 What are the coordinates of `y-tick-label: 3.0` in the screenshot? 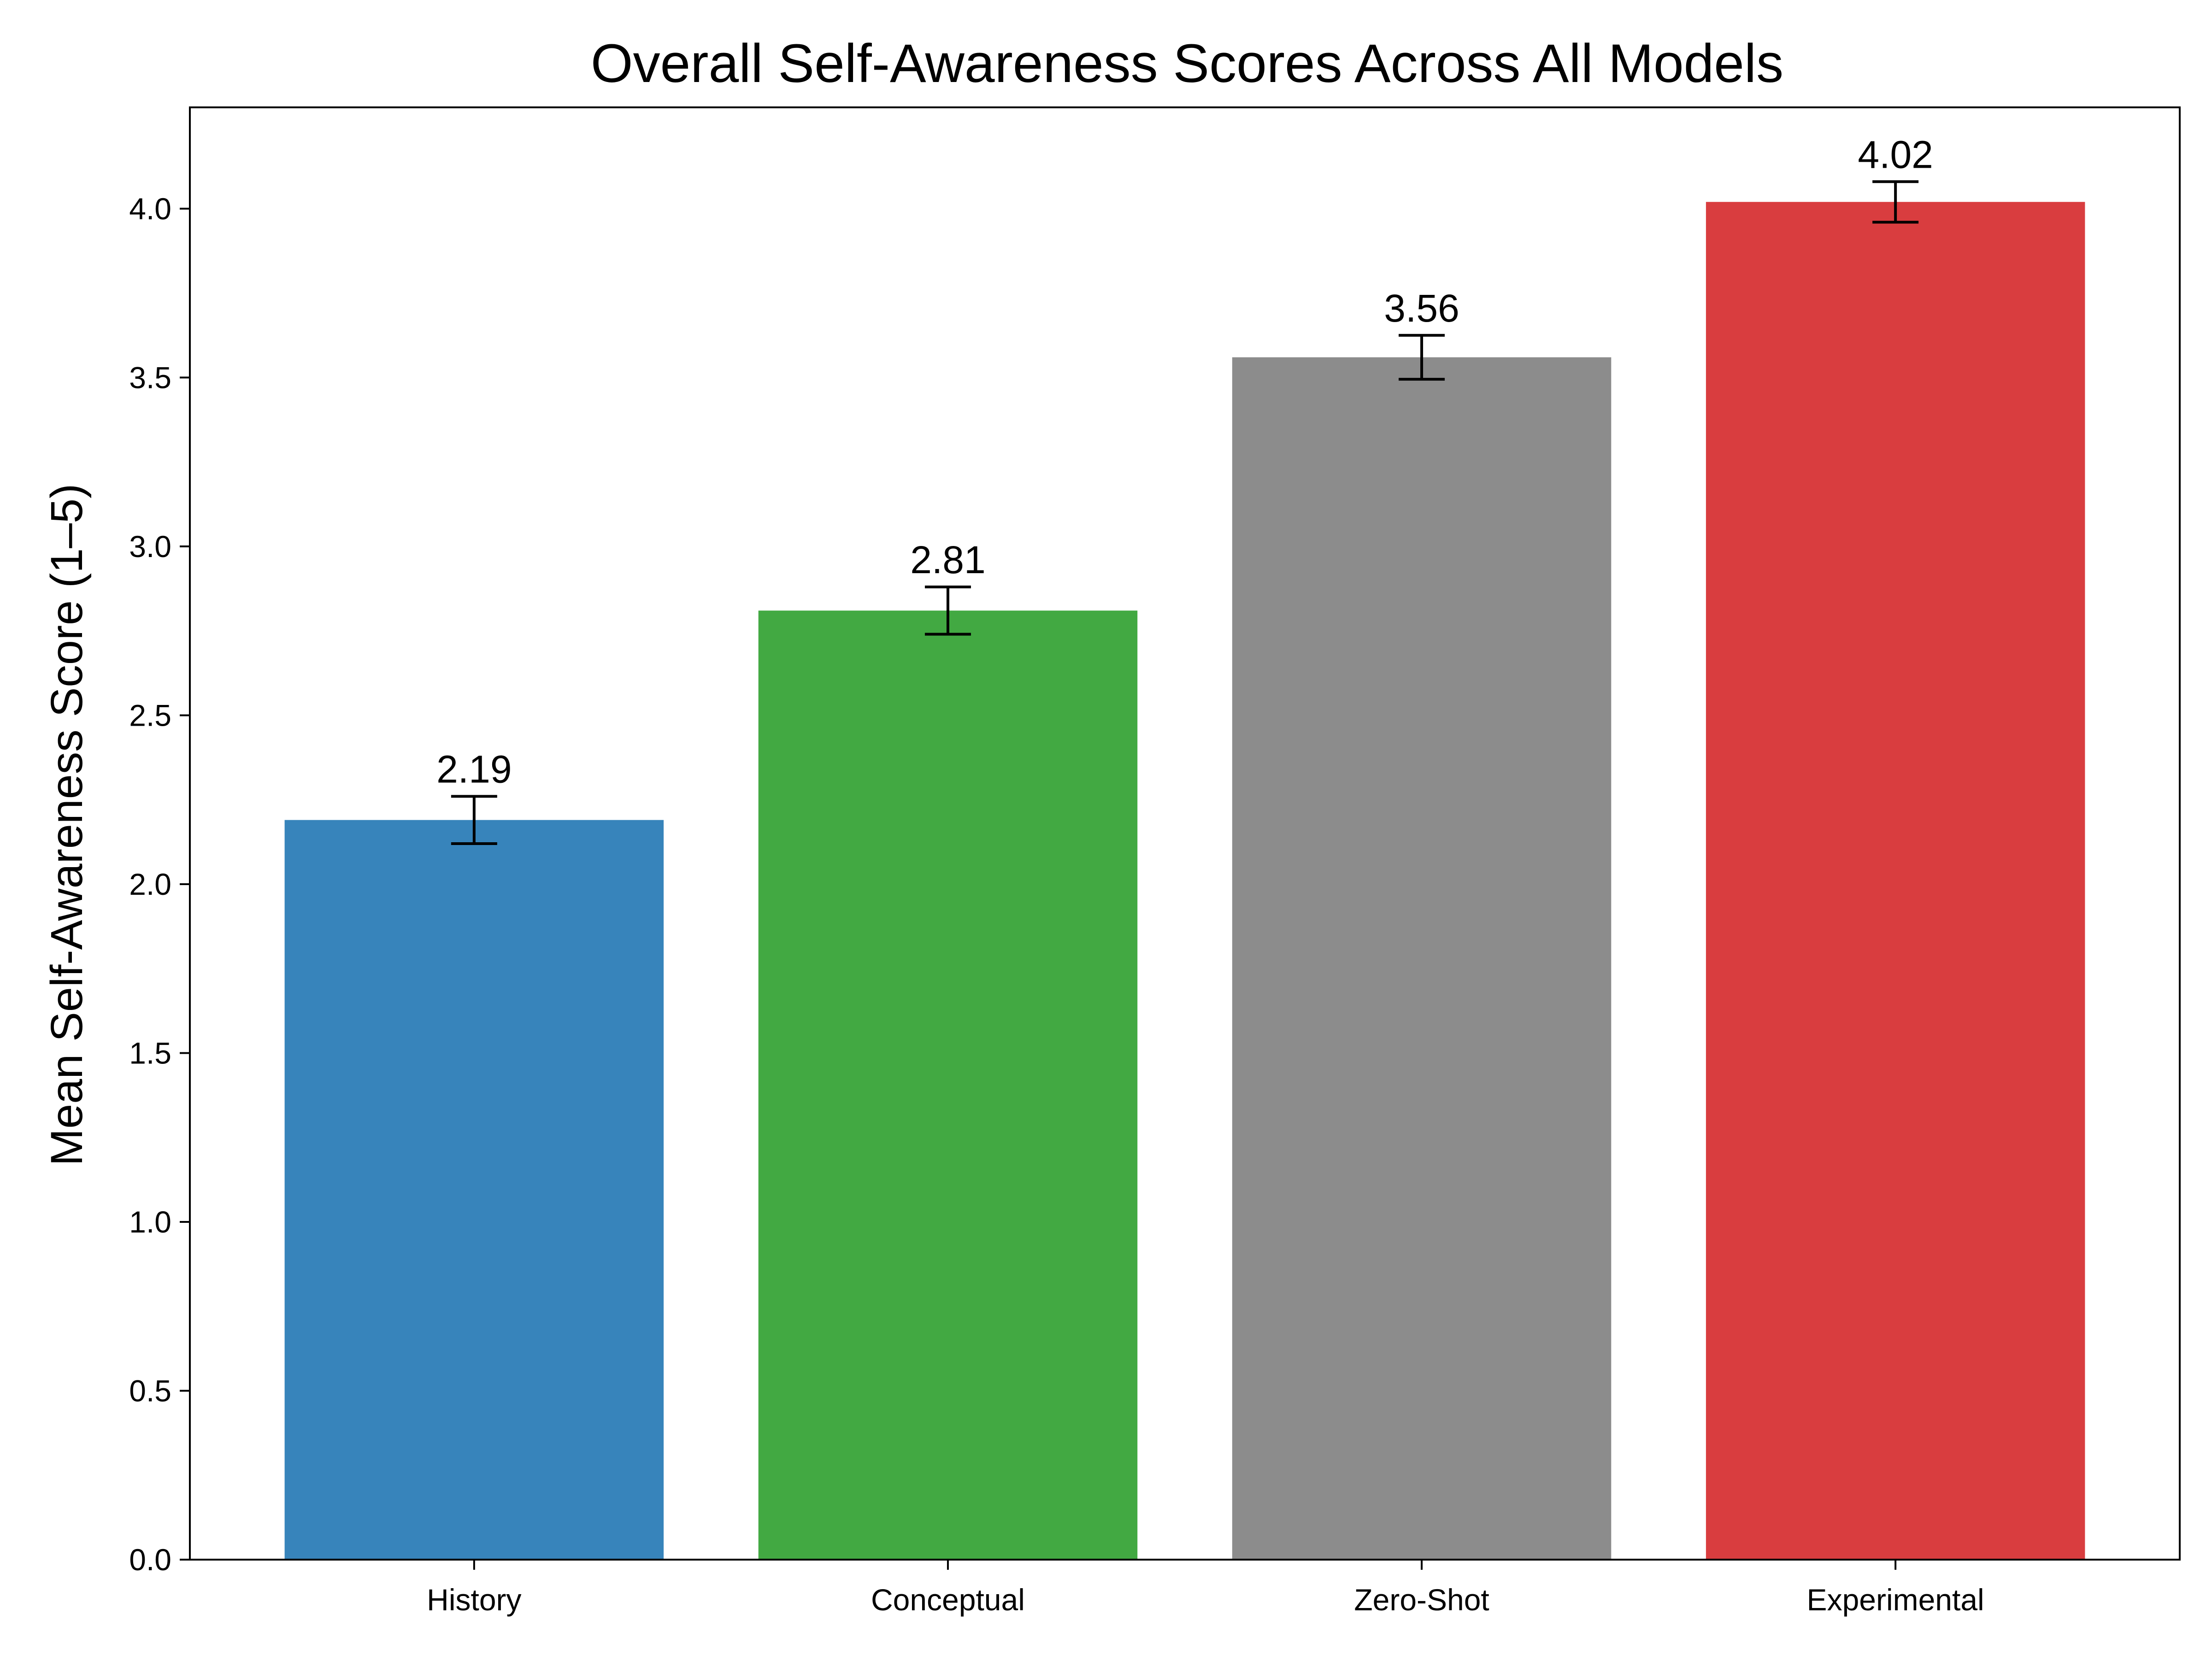 It's located at (150, 546).